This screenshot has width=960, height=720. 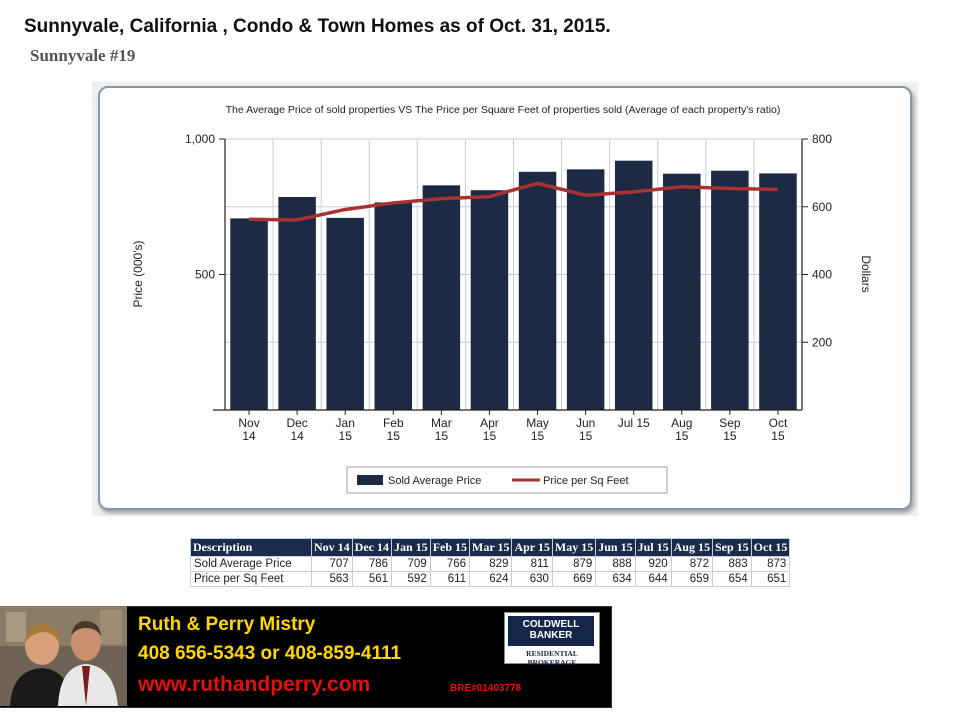 What do you see at coordinates (574, 547) in the screenshot?
I see `table-header-cell: May 15` at bounding box center [574, 547].